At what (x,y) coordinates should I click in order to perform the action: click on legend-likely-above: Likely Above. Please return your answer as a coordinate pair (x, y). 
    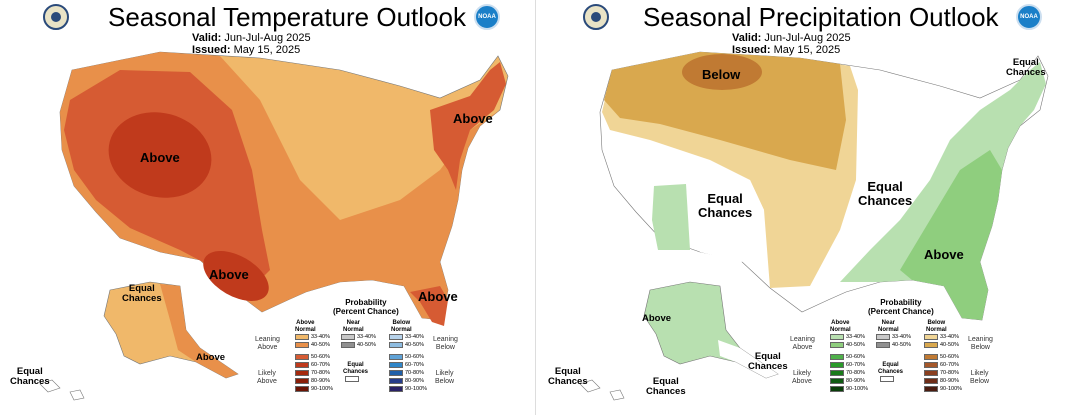
    Looking at the image, I should click on (802, 377).